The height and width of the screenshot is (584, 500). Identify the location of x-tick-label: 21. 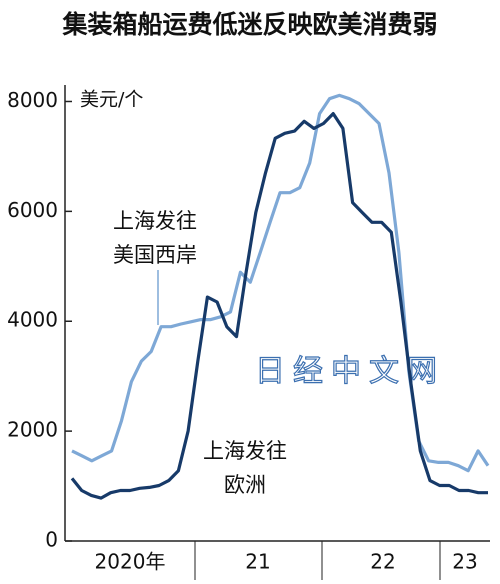
(257, 562).